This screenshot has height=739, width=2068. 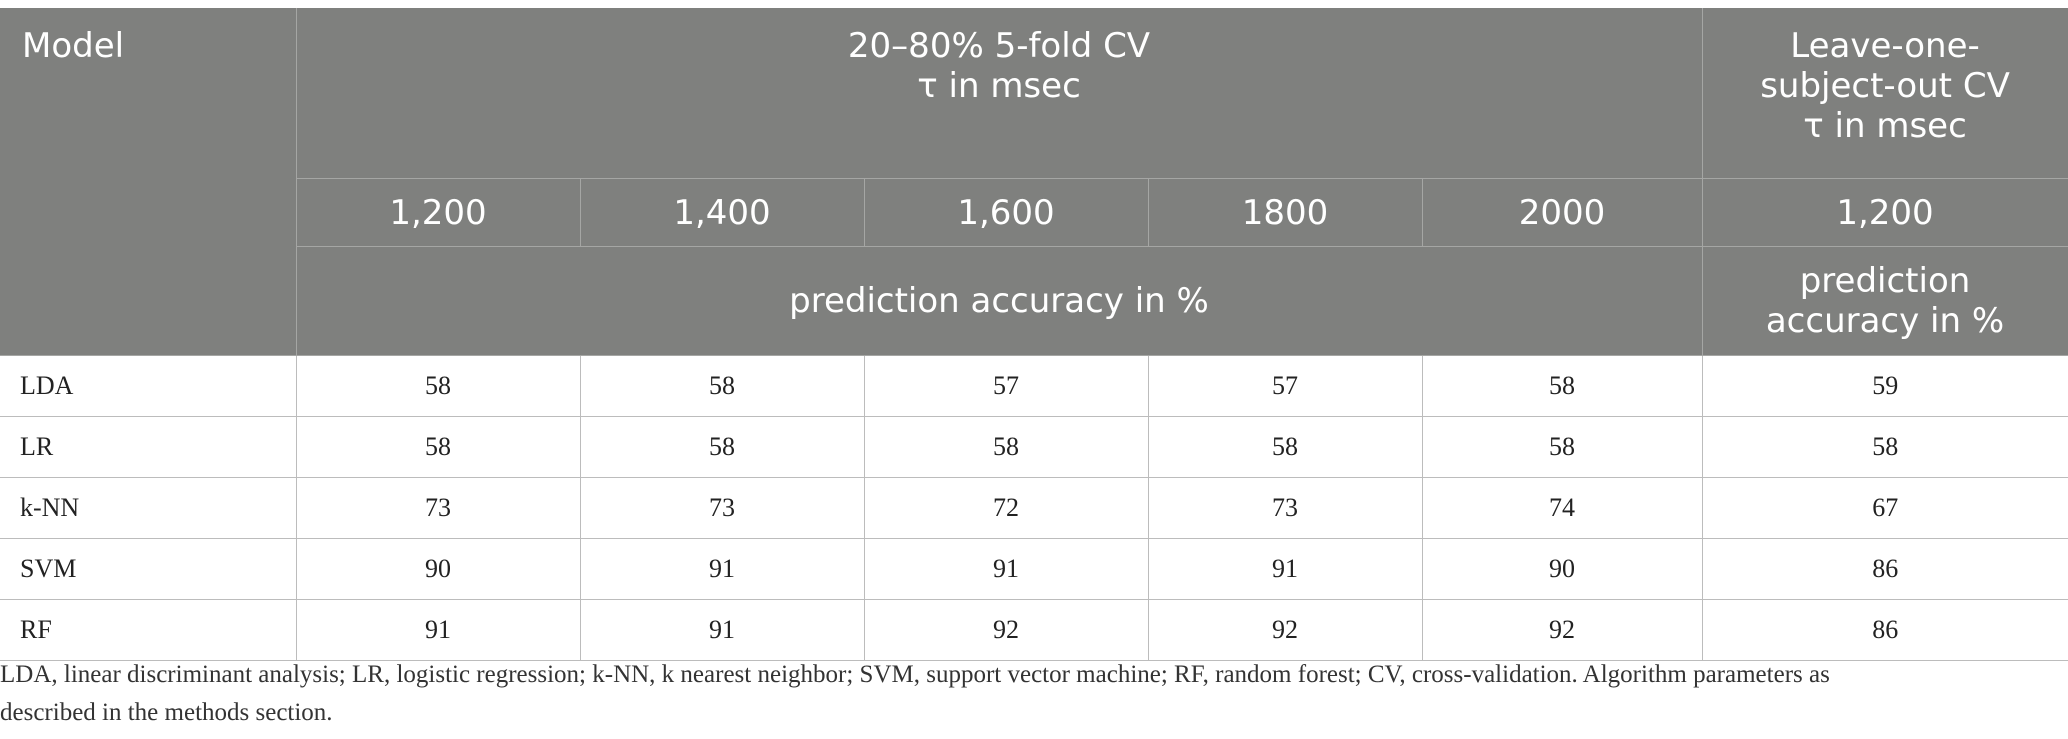 What do you see at coordinates (1006, 508) in the screenshot?
I see `accuracy-cell: 72` at bounding box center [1006, 508].